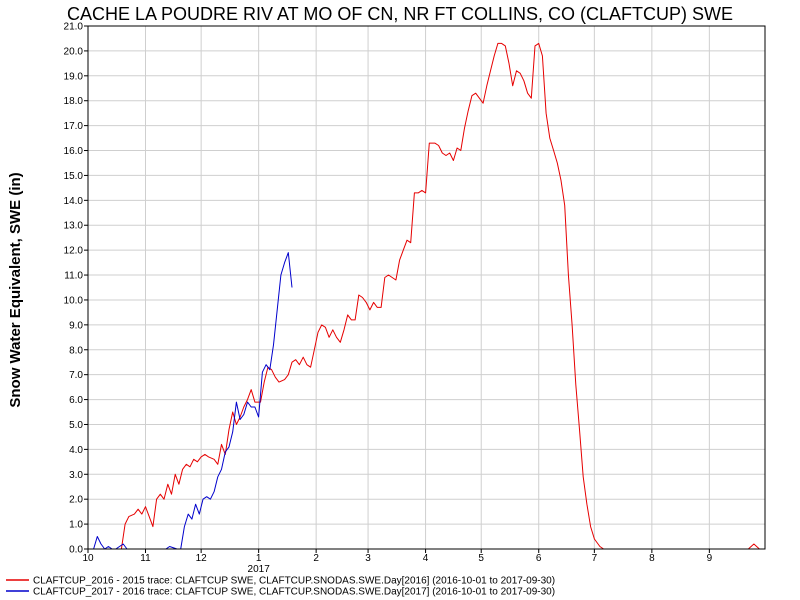 The image size is (800, 600). Describe the element at coordinates (76, 525) in the screenshot. I see `y-tick-label: 1.0` at that location.